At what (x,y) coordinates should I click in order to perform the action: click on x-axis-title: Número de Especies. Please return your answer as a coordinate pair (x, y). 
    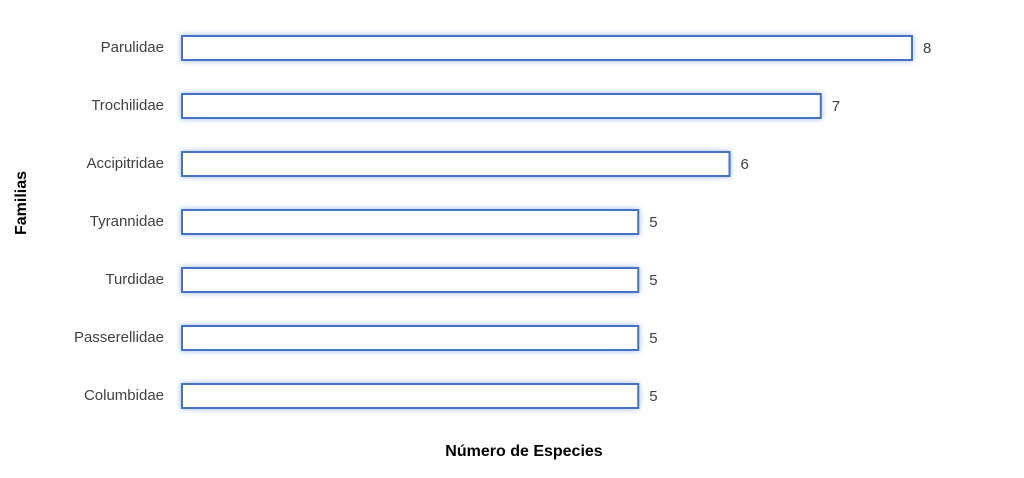
    Looking at the image, I should click on (524, 451).